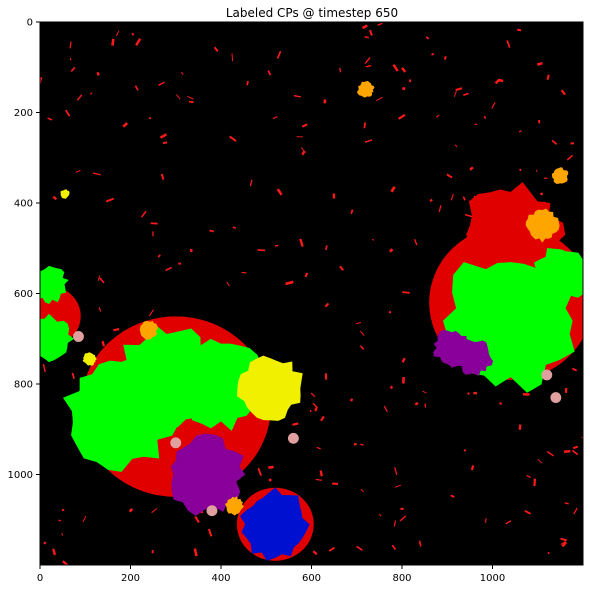 This screenshot has width=590, height=590. Describe the element at coordinates (366, 89) in the screenshot. I see `region-top-orange` at that location.